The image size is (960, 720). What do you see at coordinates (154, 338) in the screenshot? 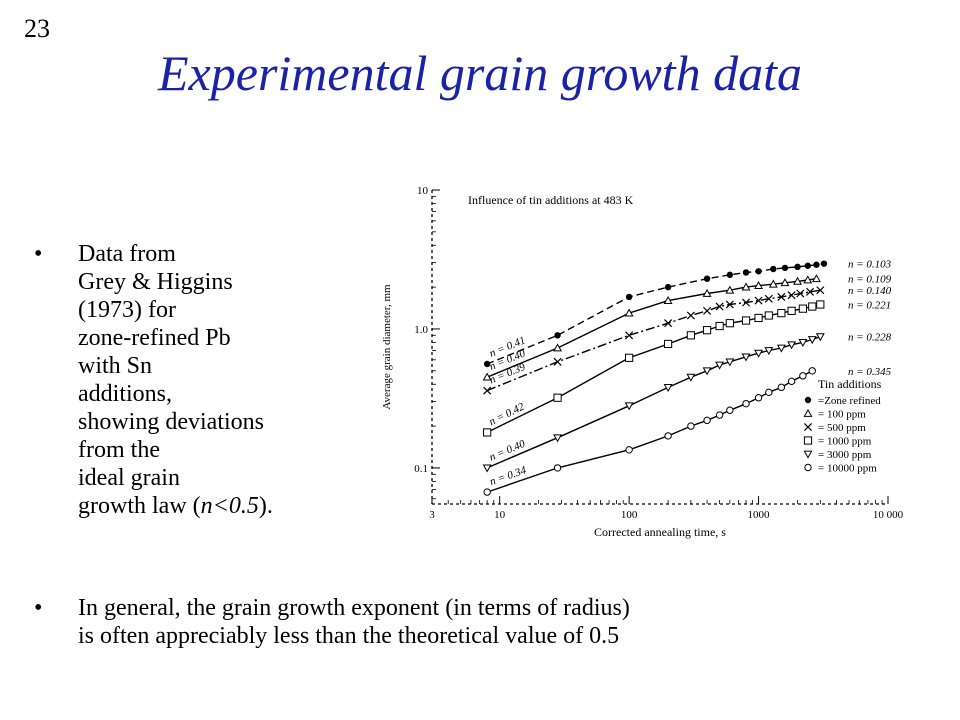
I see `text-line: zone-refined Pb` at bounding box center [154, 338].